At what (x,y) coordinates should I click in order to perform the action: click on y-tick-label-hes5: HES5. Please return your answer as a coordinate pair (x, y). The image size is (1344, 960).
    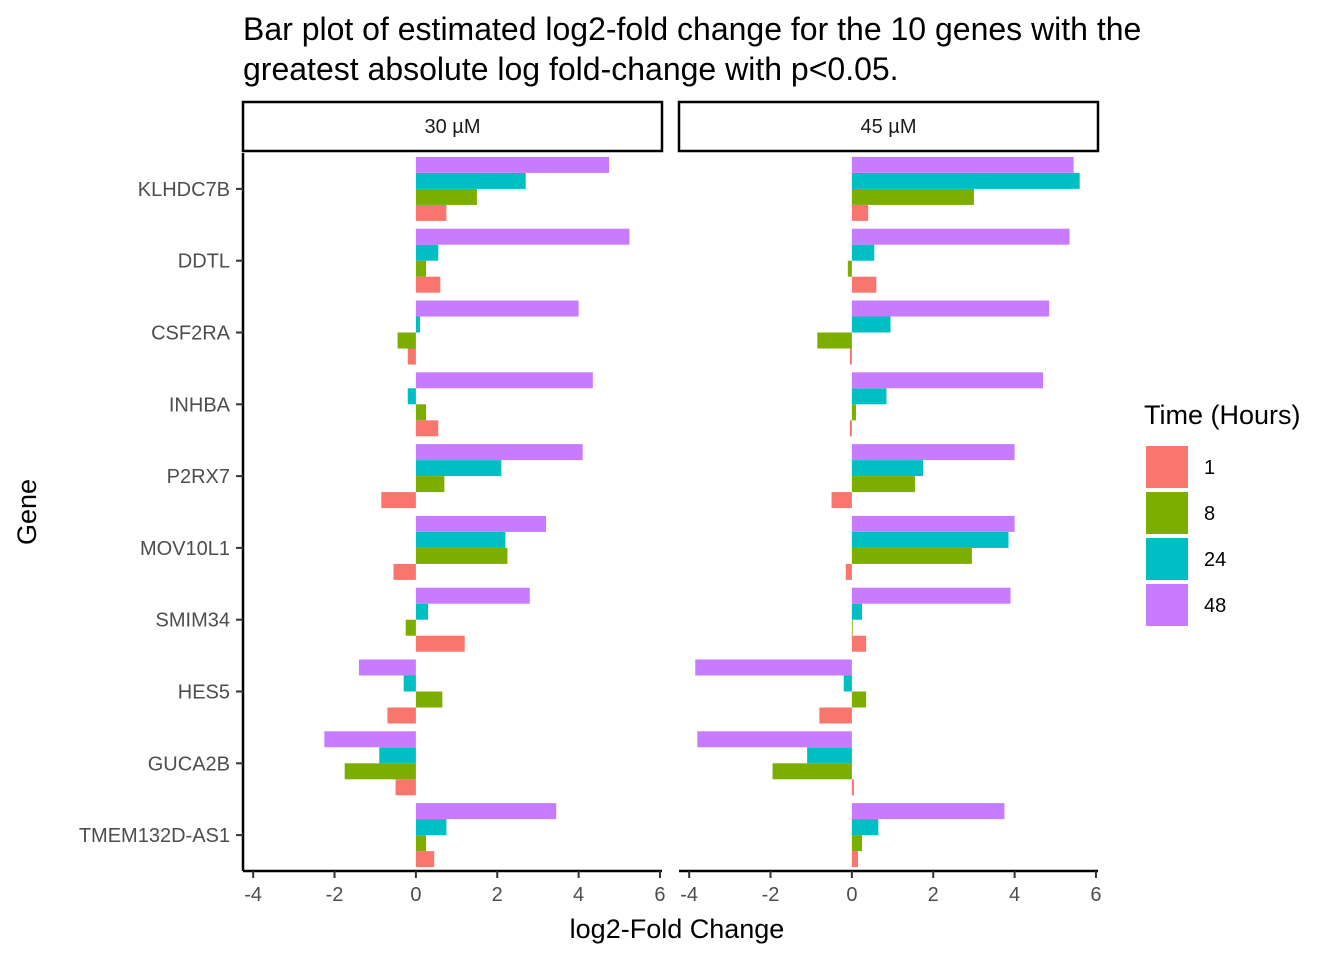
    Looking at the image, I should click on (204, 693).